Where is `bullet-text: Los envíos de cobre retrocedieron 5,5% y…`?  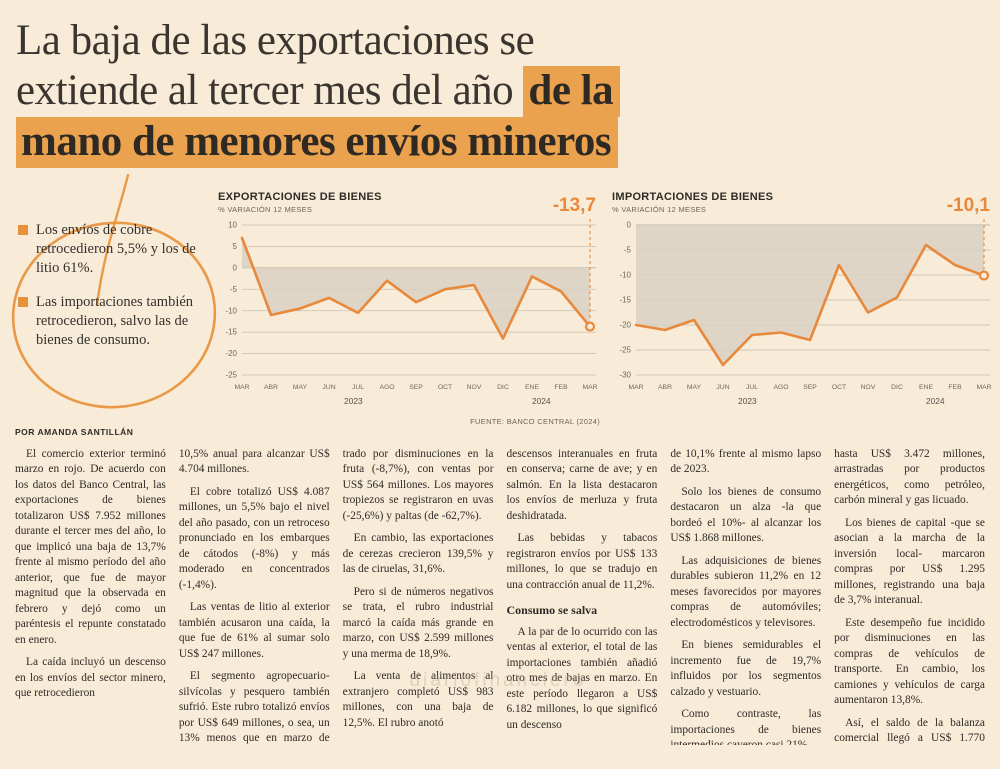
bullet-text: Los envíos de cobre retrocedieron 5,5% y… is located at coordinates (116, 248).